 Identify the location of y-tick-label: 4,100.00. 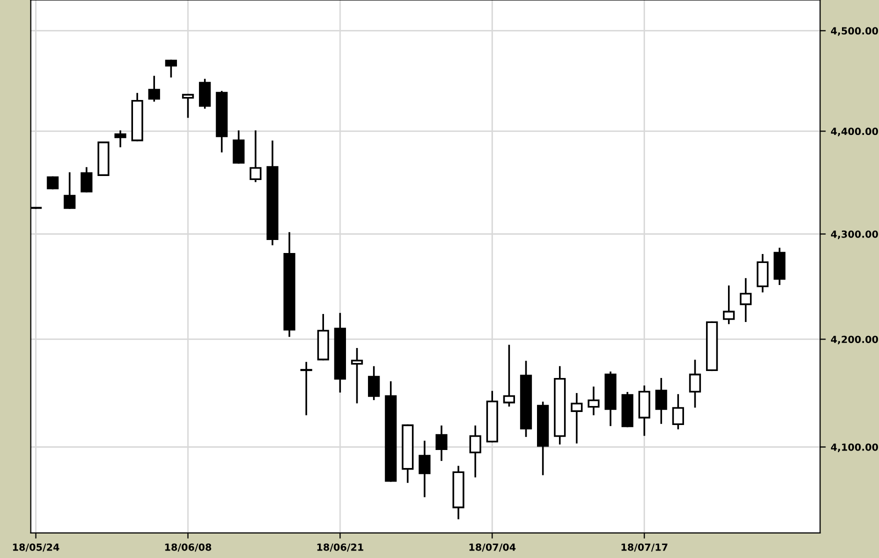
(854, 447).